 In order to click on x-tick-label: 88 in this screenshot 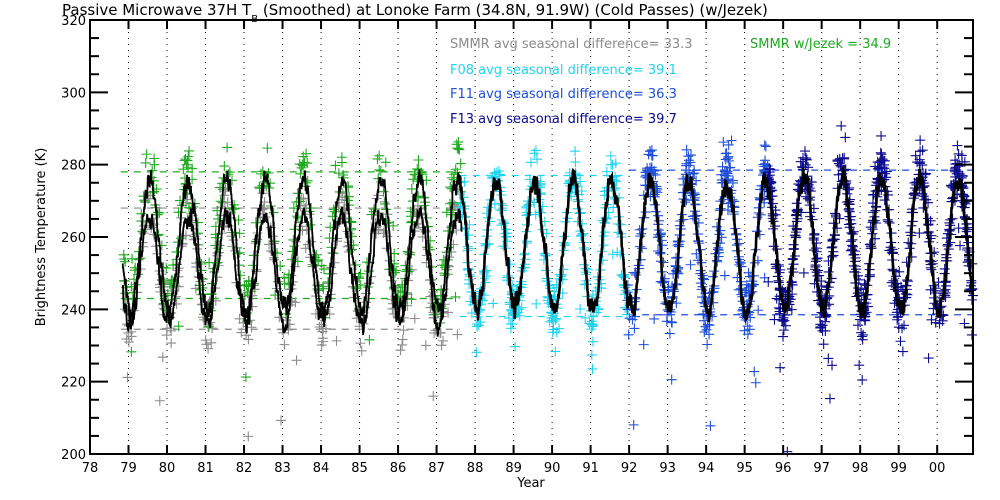, I will do `click(475, 468)`.